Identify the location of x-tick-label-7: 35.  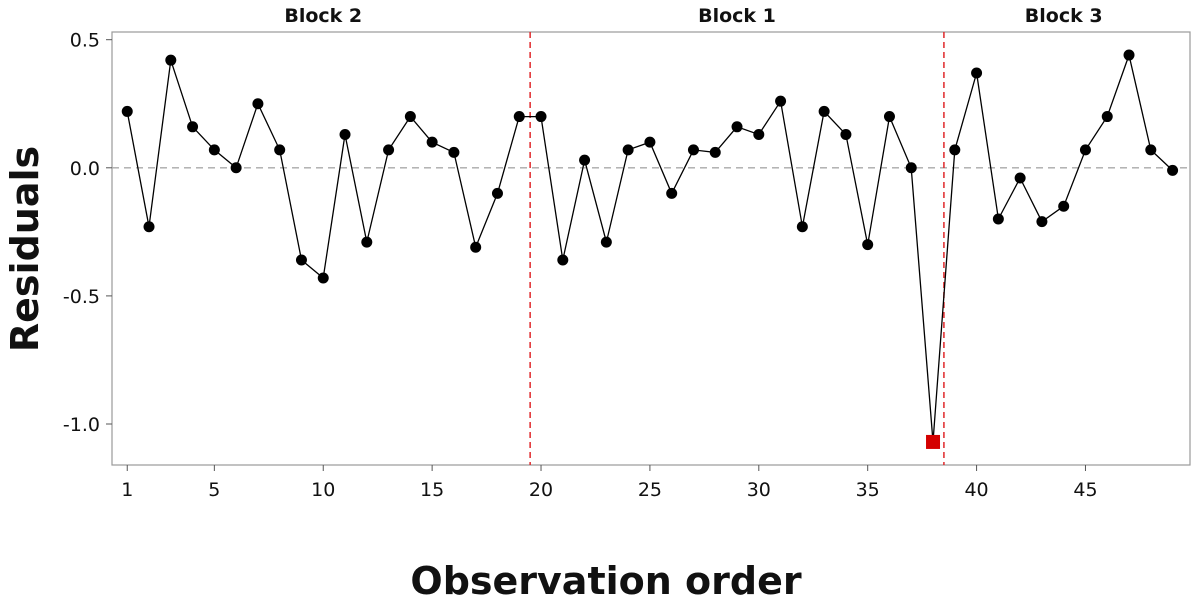
(868, 490).